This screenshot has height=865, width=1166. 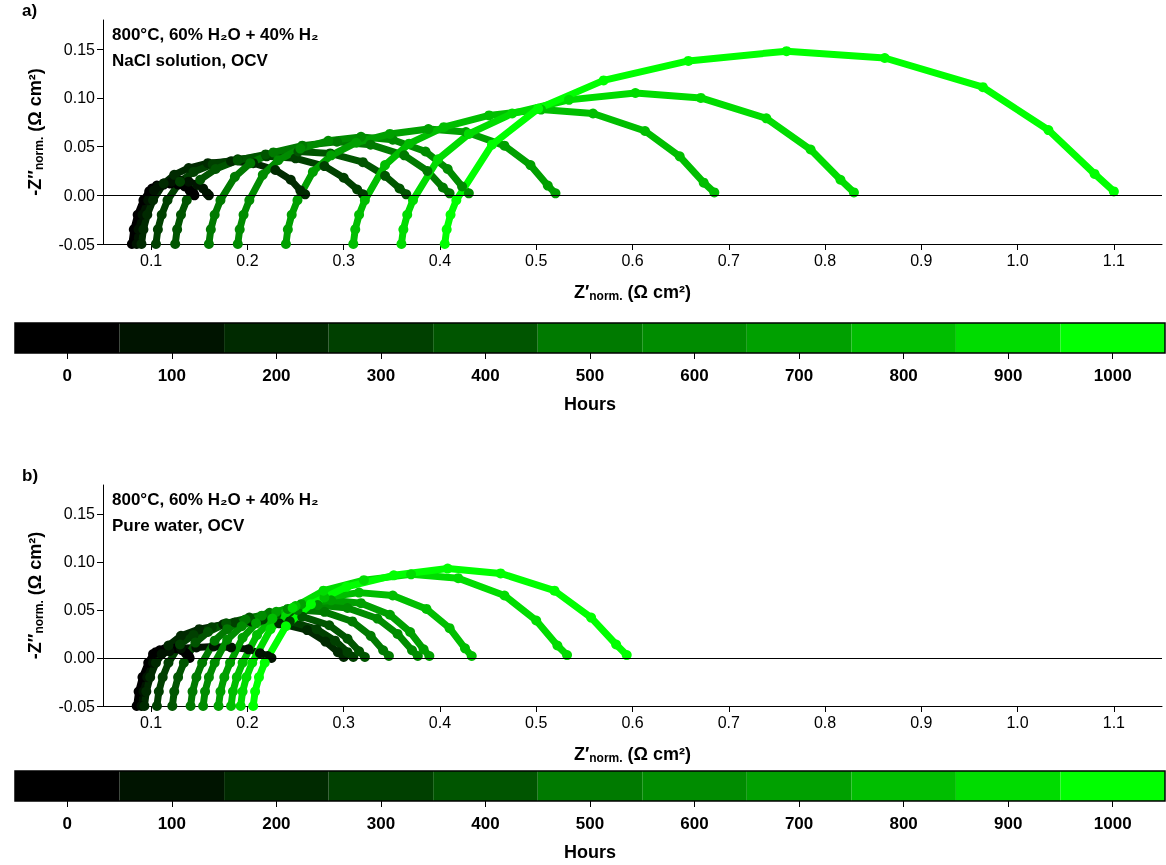 What do you see at coordinates (30, 10) in the screenshot?
I see `text: a)` at bounding box center [30, 10].